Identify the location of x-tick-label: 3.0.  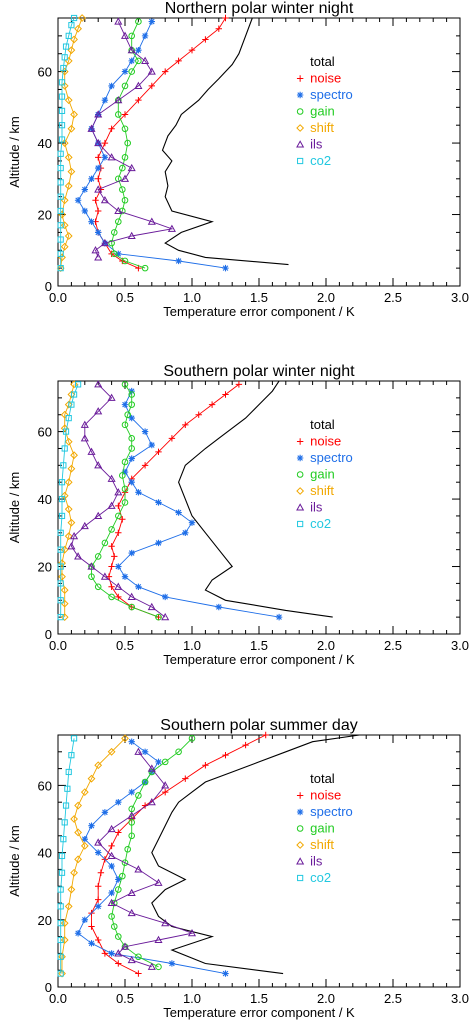
(460, 998).